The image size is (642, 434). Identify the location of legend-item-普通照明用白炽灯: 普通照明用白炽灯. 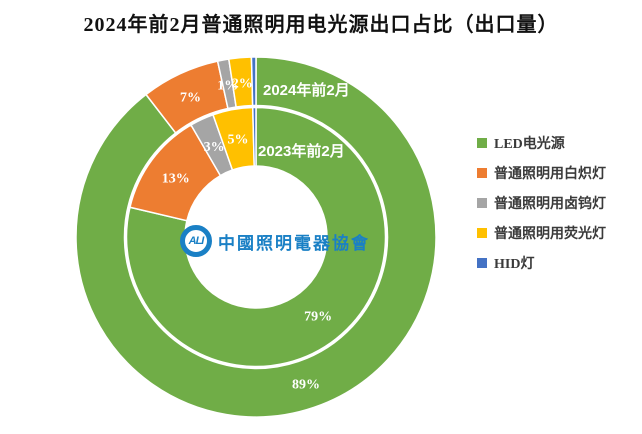
(541, 174).